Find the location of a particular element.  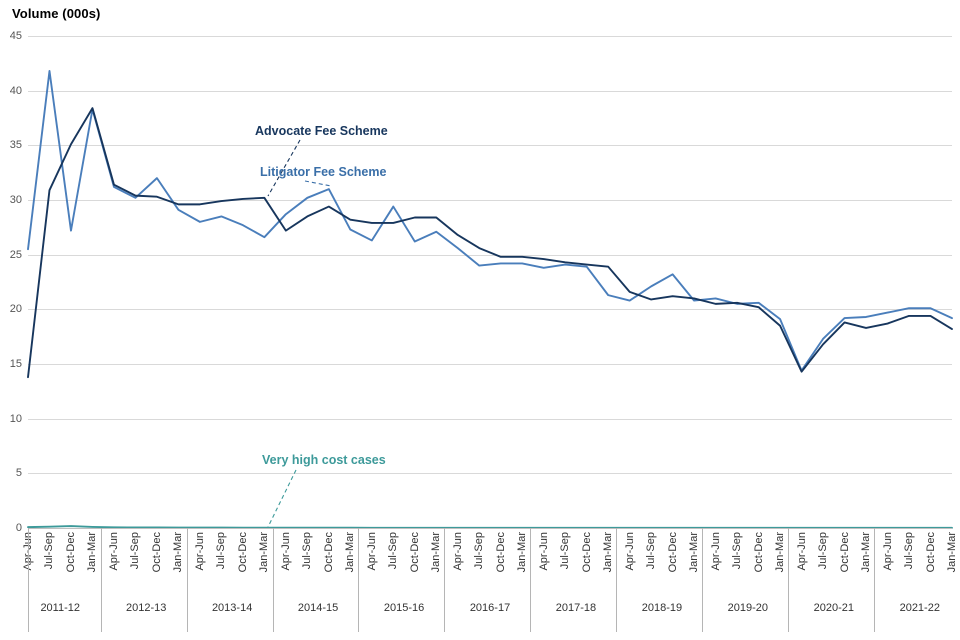

x-axis-year-label: 2017-18 is located at coordinates (576, 608).